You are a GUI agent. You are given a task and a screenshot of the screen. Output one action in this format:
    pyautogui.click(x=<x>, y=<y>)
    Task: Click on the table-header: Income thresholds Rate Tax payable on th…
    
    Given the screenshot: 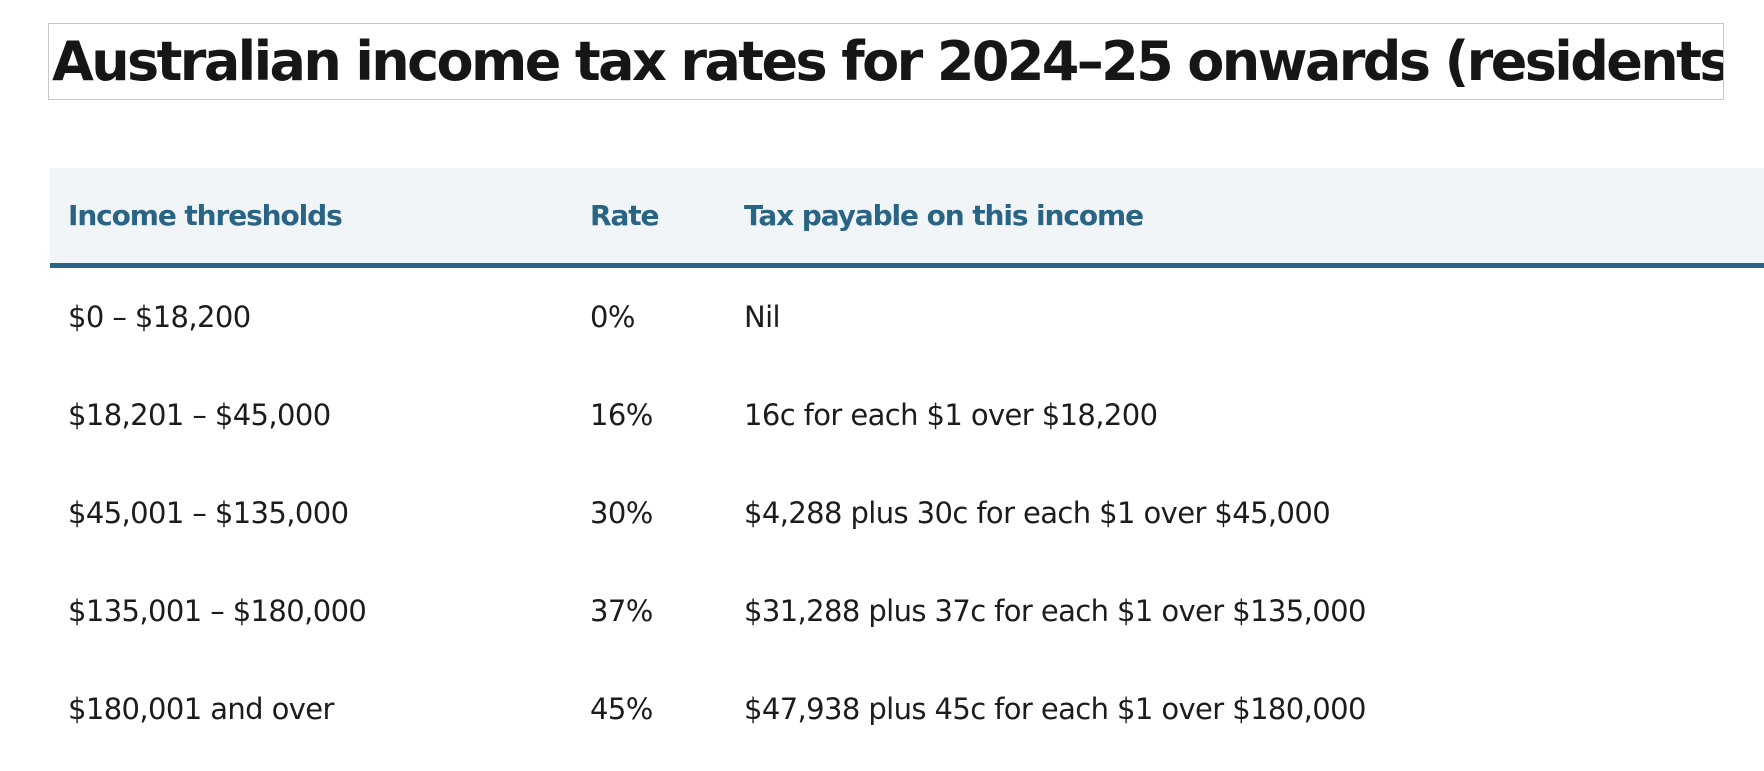 What is the action you would take?
    pyautogui.click(x=907, y=218)
    